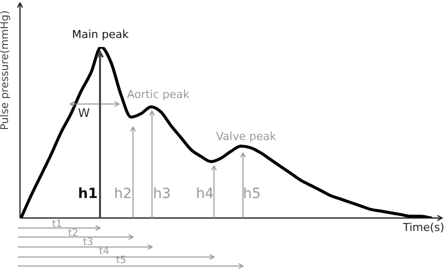  I want to click on annotation: h5, so click(252, 194).